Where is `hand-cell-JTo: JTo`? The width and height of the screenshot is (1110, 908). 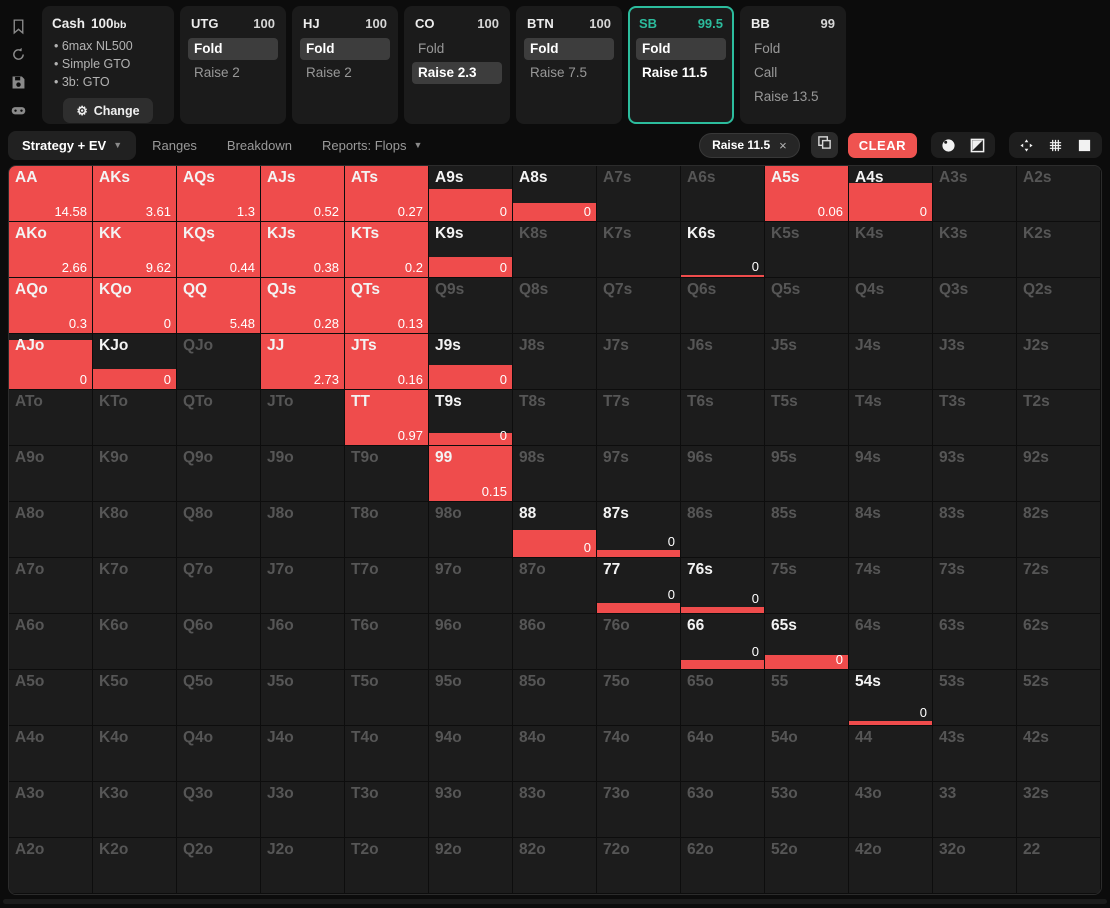 hand-cell-JTo: JTo is located at coordinates (303, 418).